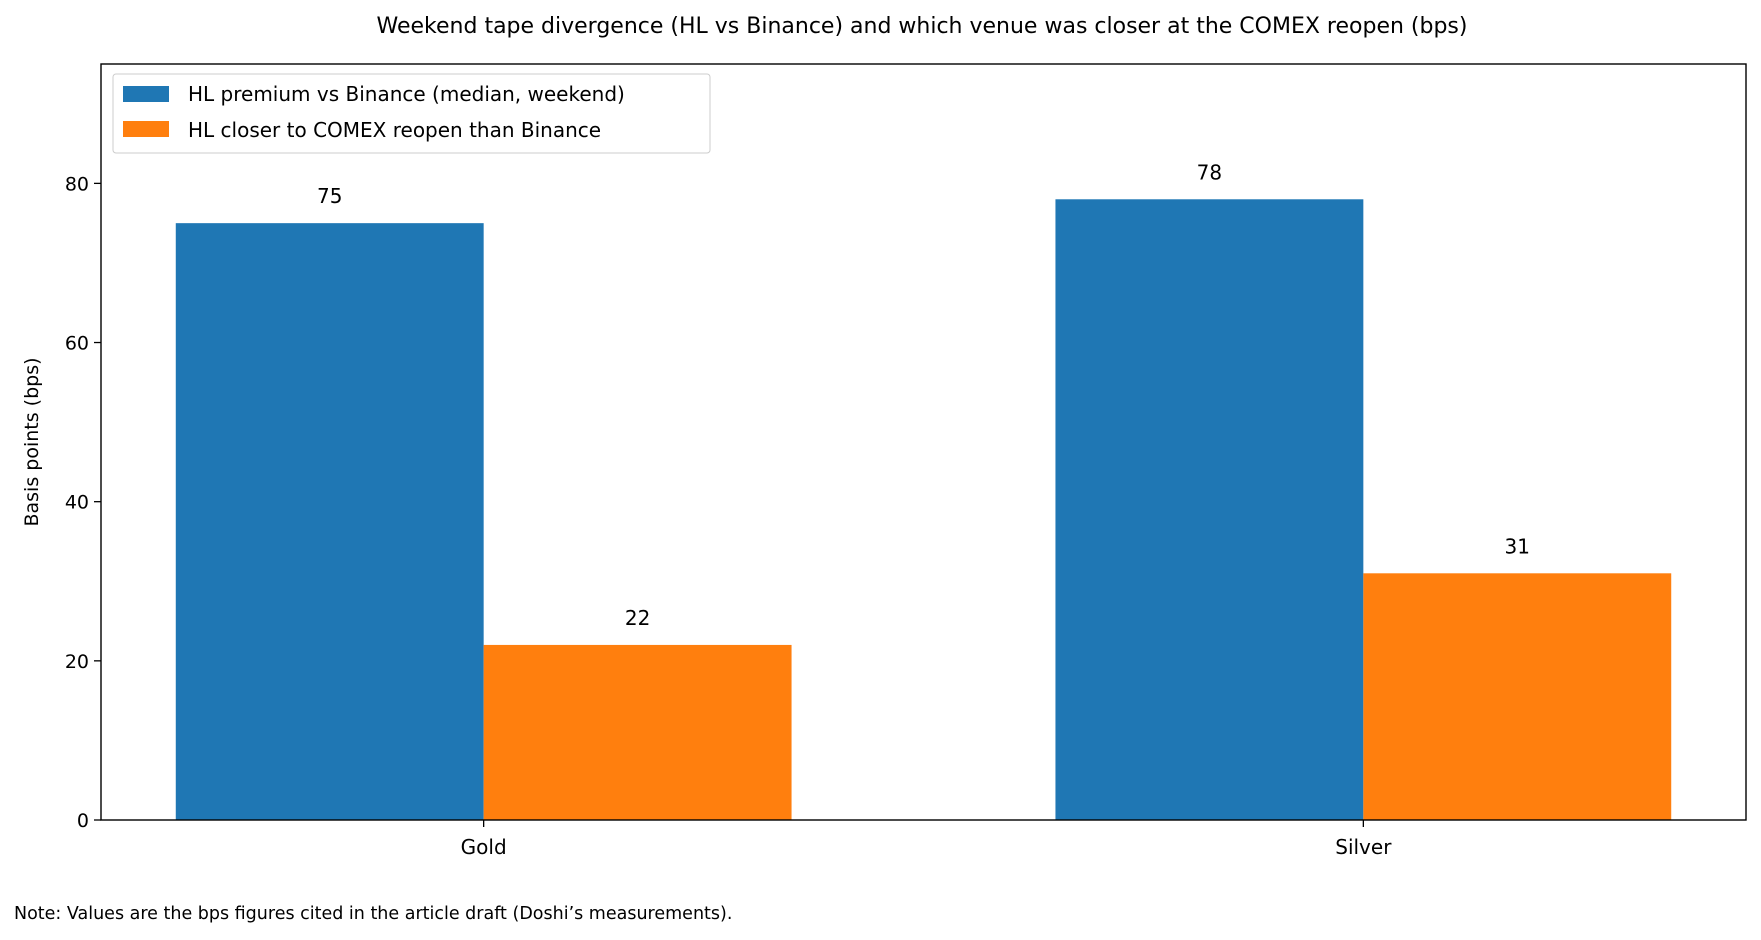  I want to click on legend-swatch-hl-closer, so click(146, 129).